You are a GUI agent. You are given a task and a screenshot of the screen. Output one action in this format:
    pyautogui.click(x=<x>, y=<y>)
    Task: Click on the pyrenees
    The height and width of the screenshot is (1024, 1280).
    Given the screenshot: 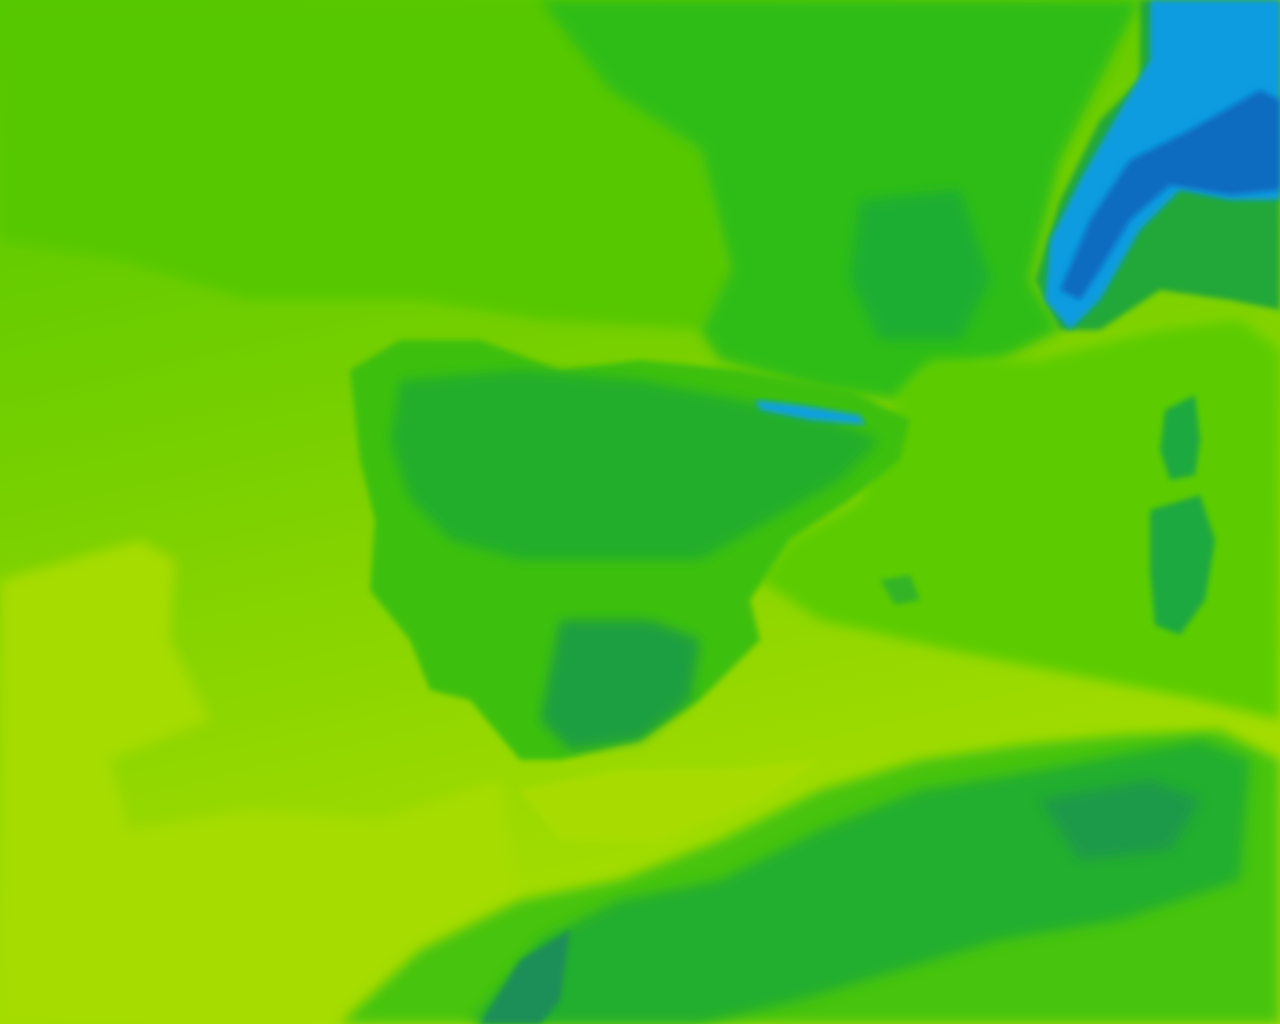 What is the action you would take?
    pyautogui.click(x=810, y=412)
    